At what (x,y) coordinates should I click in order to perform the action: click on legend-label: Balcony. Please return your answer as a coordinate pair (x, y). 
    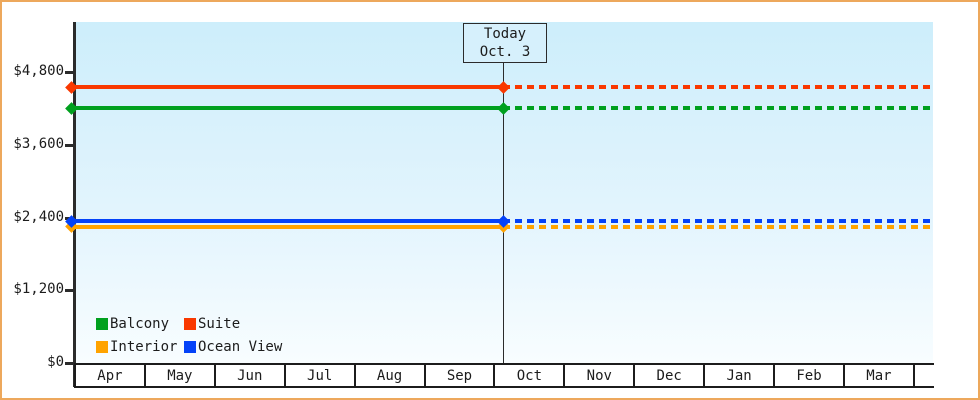
    Looking at the image, I should click on (140, 324).